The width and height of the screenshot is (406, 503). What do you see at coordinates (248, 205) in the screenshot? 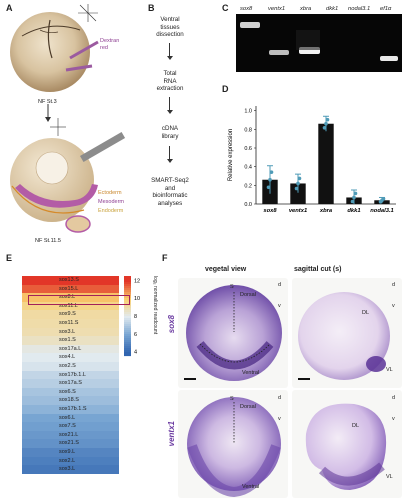
I see `y-tick-label: 0.0` at bounding box center [248, 205].